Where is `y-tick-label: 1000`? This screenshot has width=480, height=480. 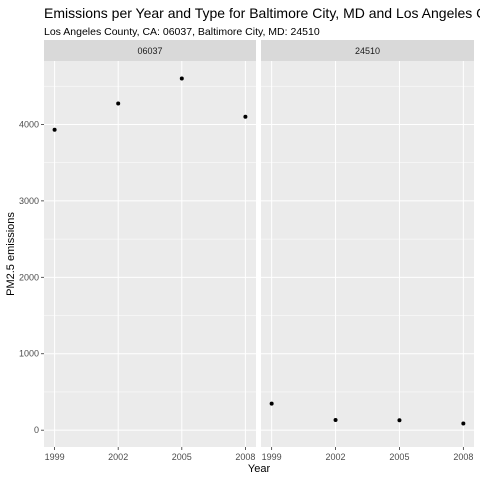 y-tick-label: 1000 is located at coordinates (29, 354).